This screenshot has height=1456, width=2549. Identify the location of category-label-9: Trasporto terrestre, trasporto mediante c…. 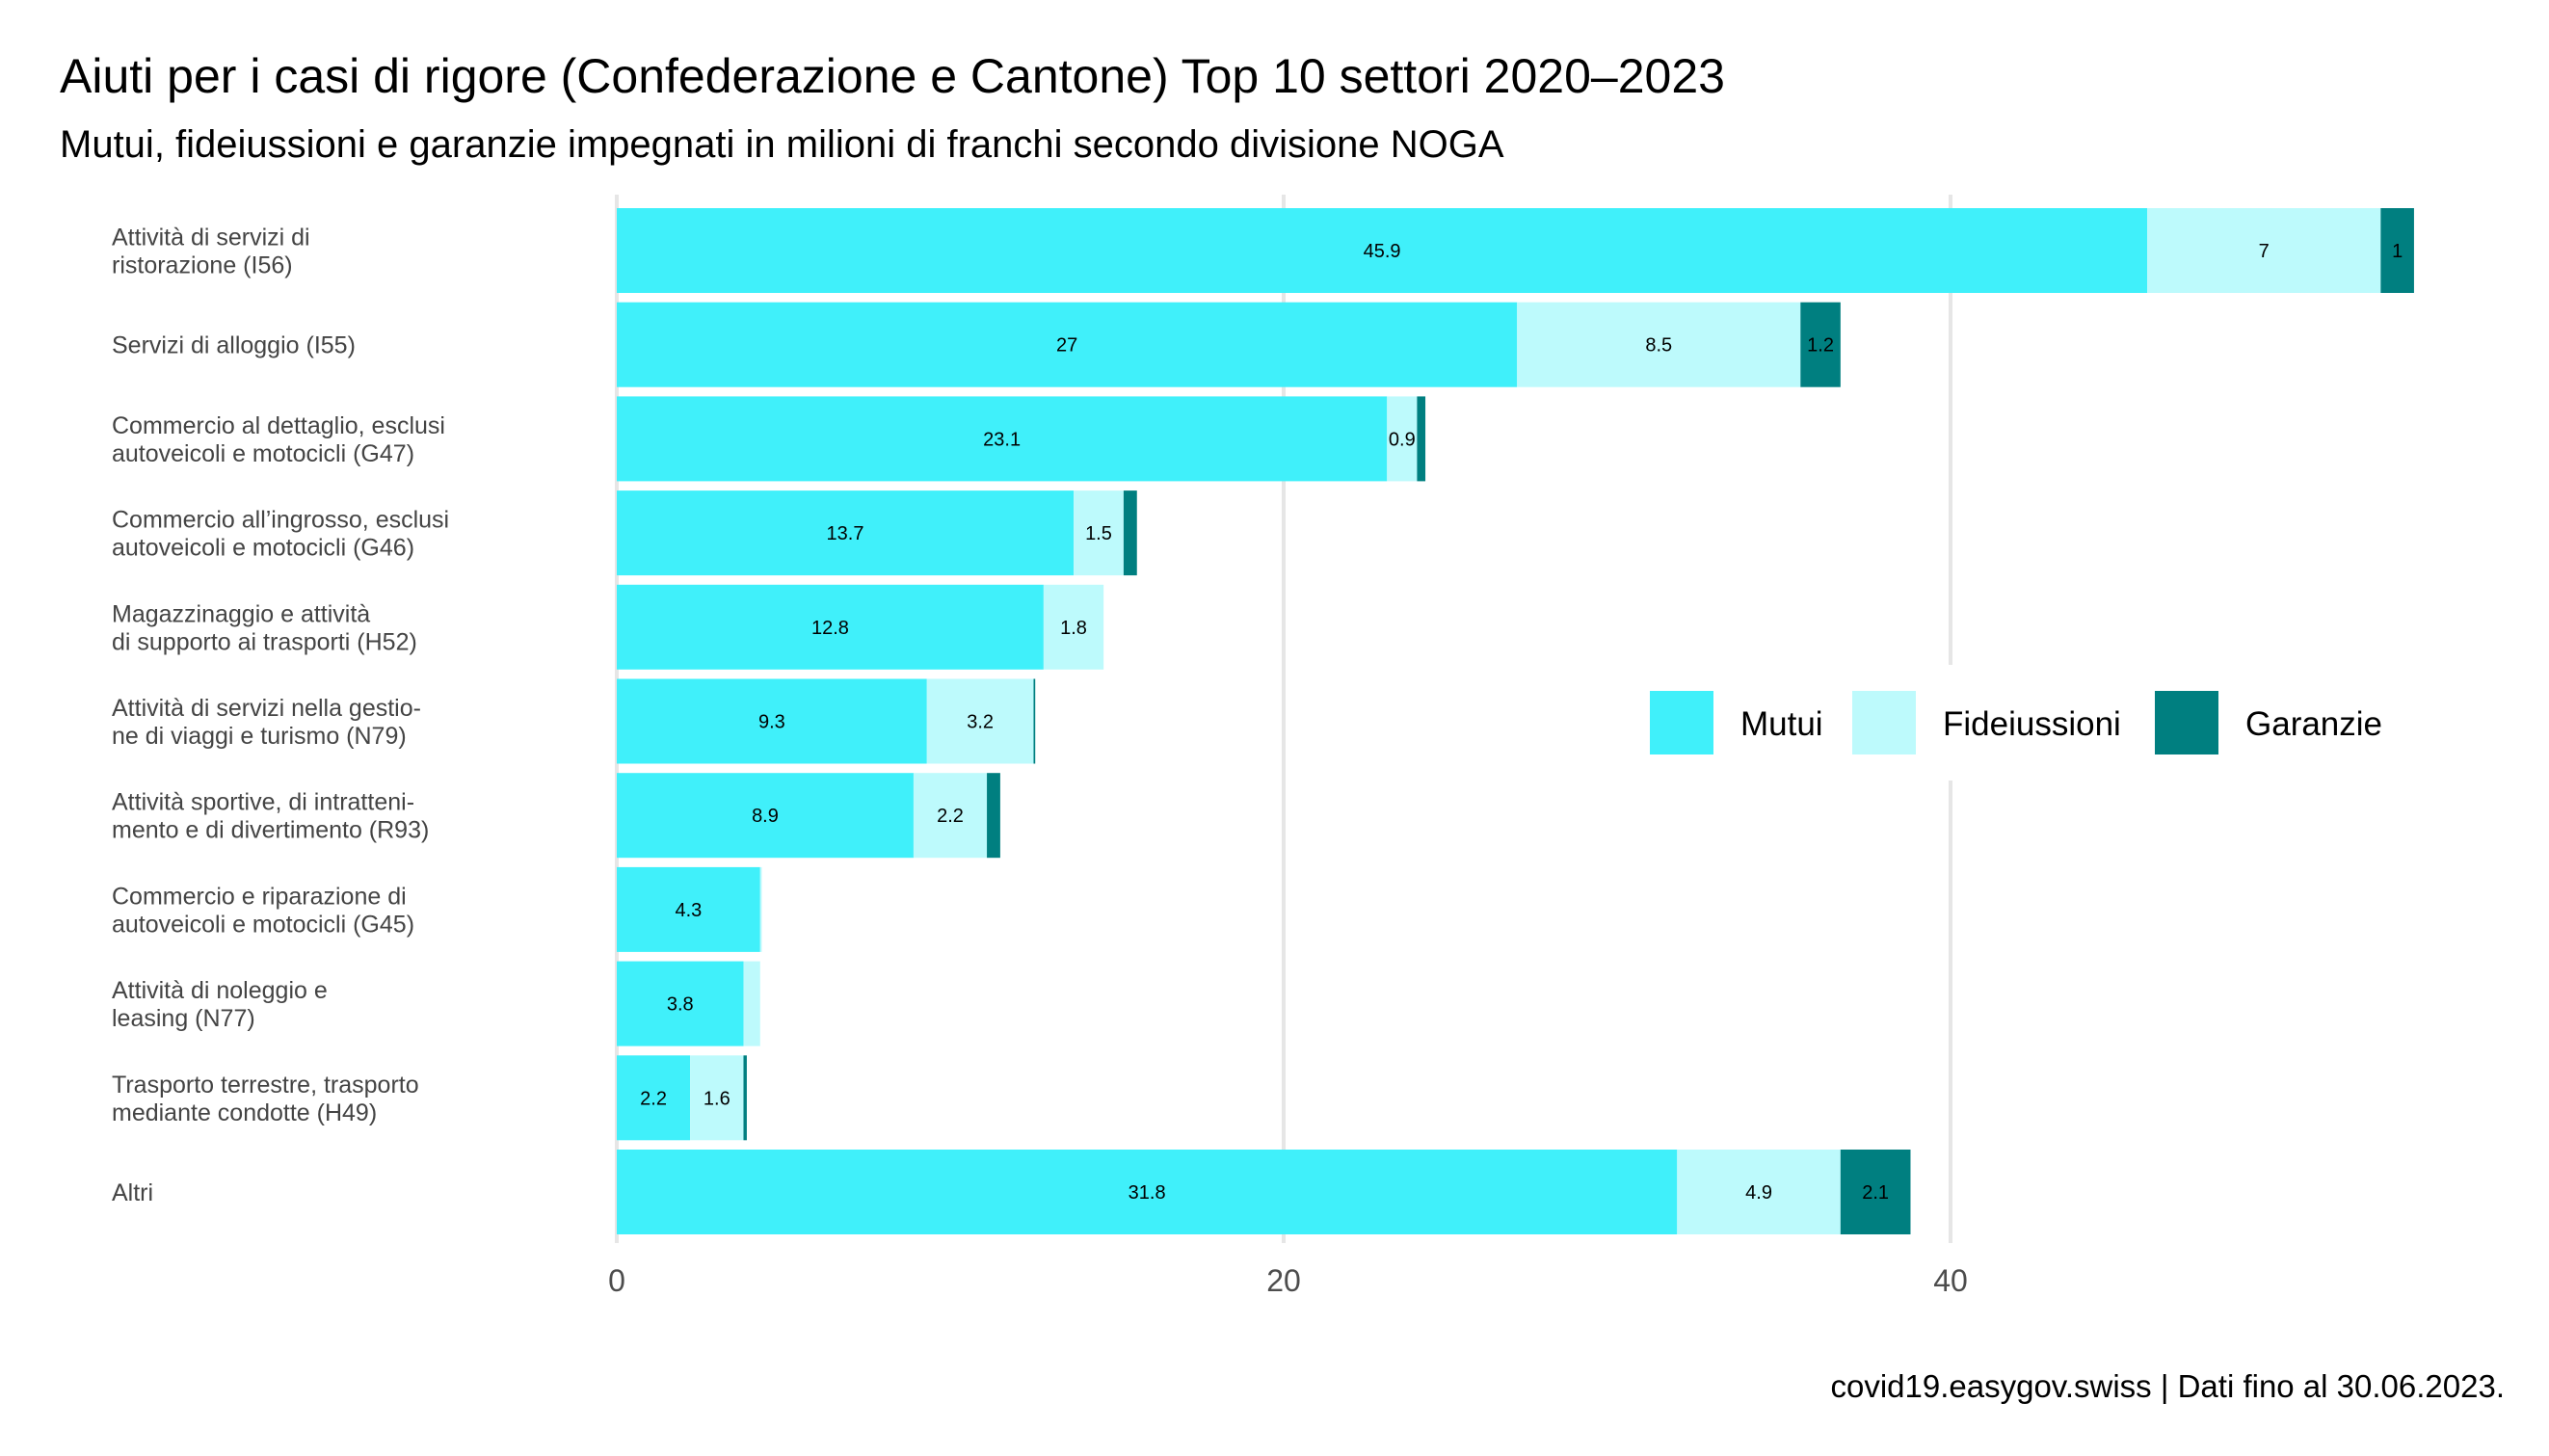
(265, 1099).